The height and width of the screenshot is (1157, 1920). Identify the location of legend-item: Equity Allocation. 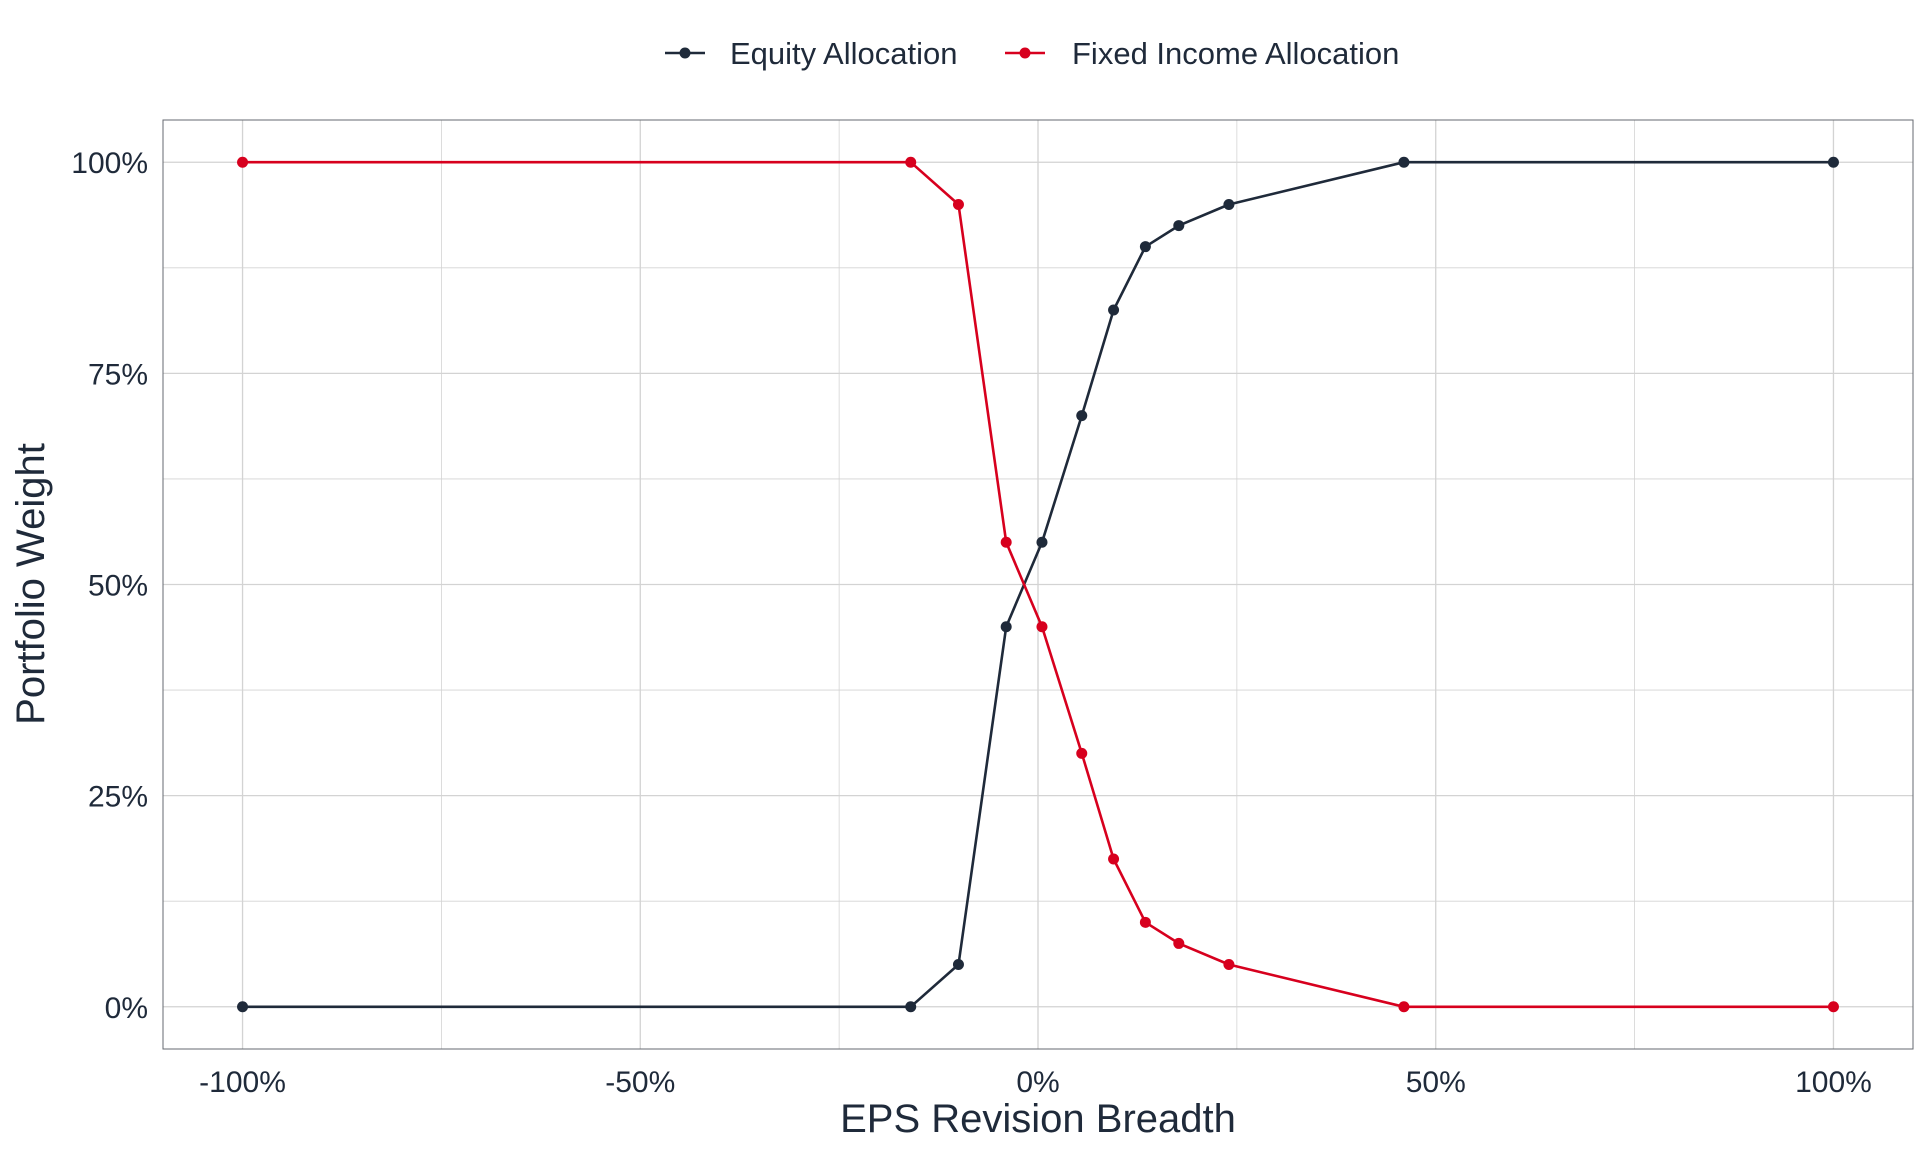
(811, 53).